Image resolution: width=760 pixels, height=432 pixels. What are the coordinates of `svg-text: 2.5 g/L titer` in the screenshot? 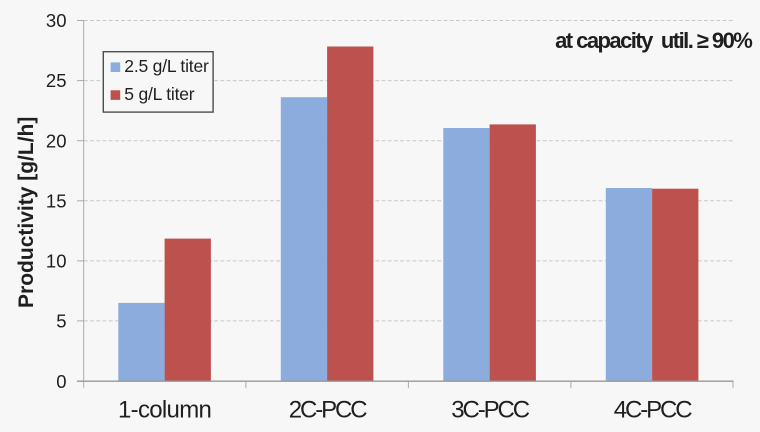 It's located at (166, 66).